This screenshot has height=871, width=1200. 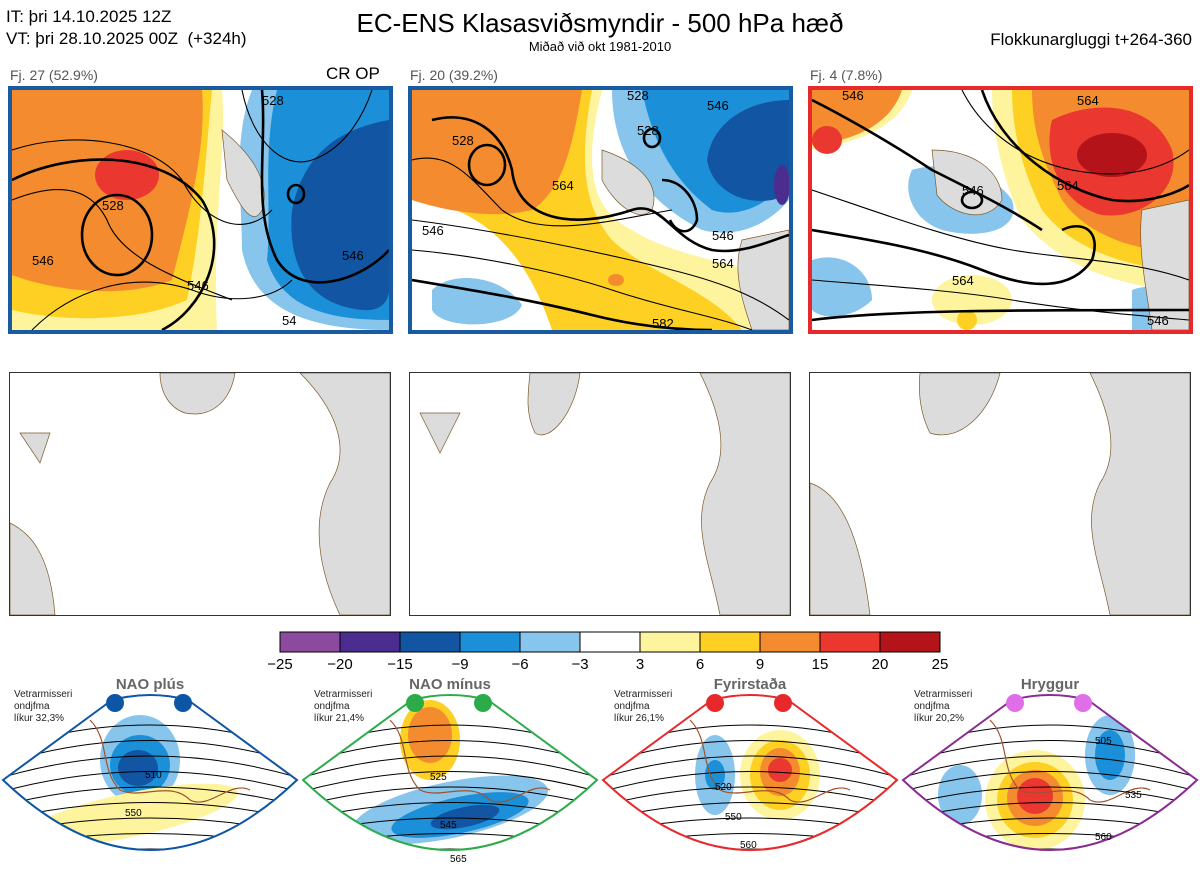 What do you see at coordinates (723, 787) in the screenshot?
I see `contour-label: 520` at bounding box center [723, 787].